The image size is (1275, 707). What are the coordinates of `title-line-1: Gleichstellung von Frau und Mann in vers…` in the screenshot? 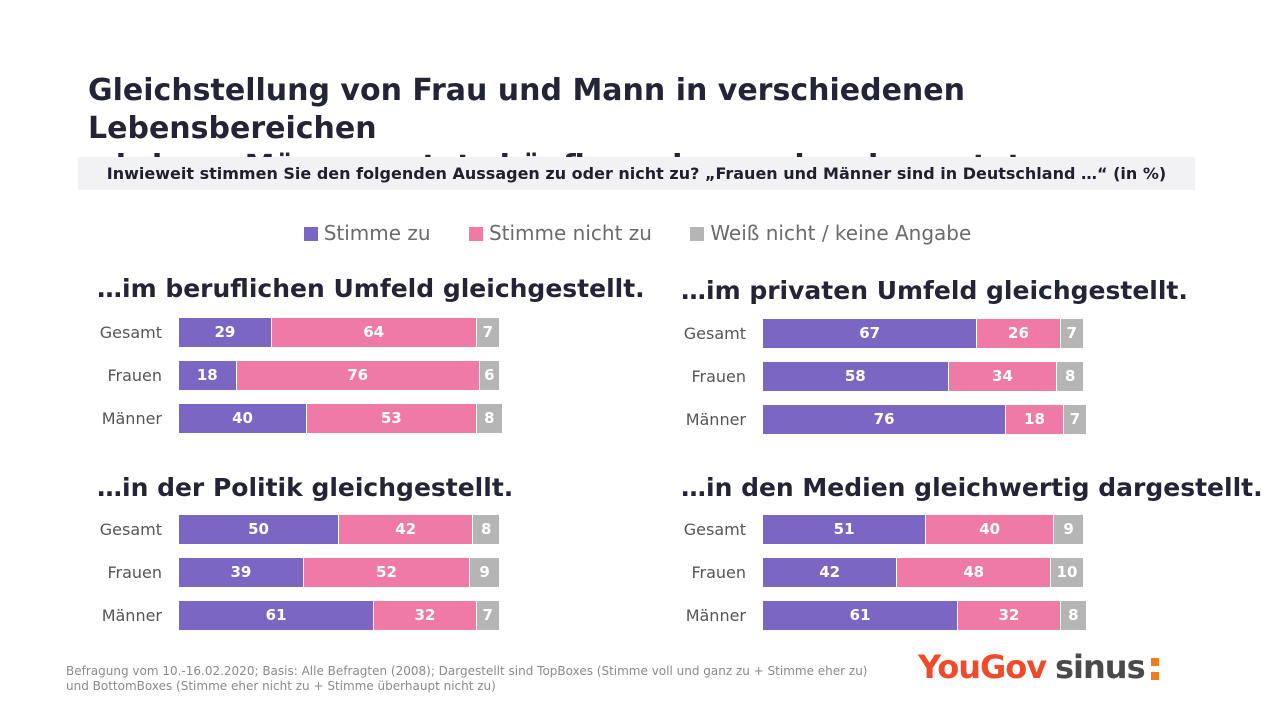 It's located at (526, 109).